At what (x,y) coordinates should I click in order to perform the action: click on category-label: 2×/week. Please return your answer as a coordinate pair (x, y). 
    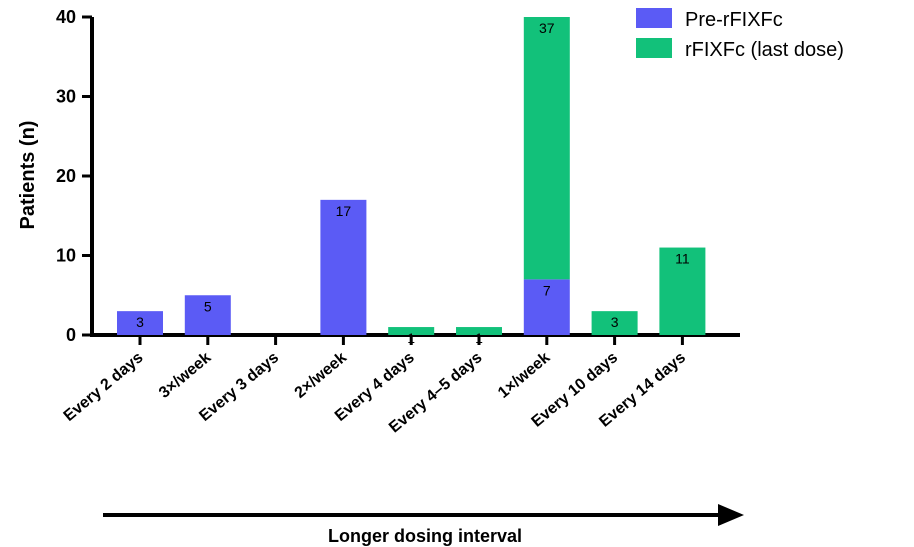
    Looking at the image, I should click on (321, 375).